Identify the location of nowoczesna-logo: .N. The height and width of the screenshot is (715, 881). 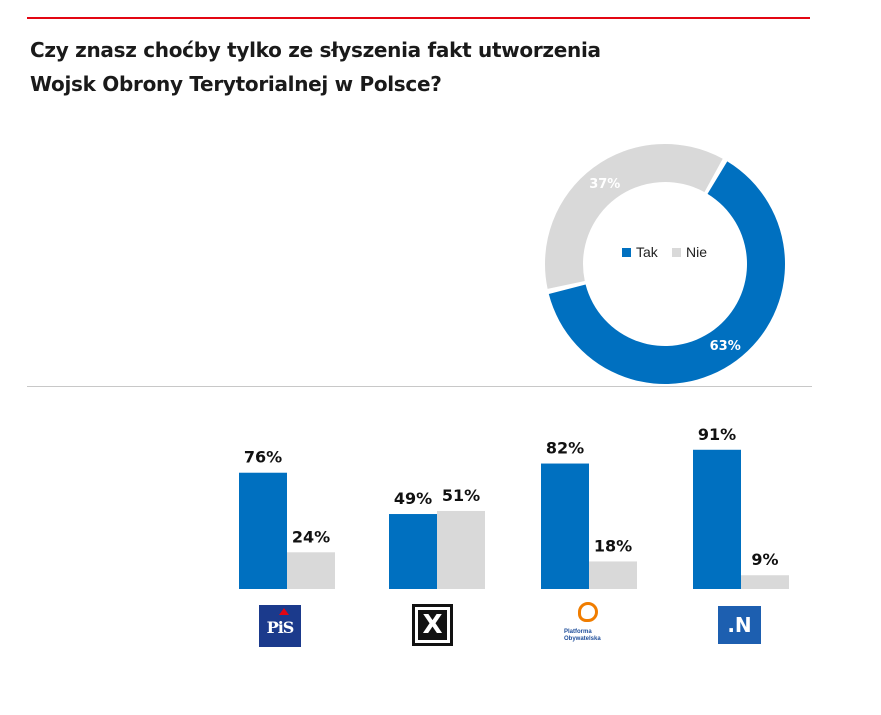
(739, 625).